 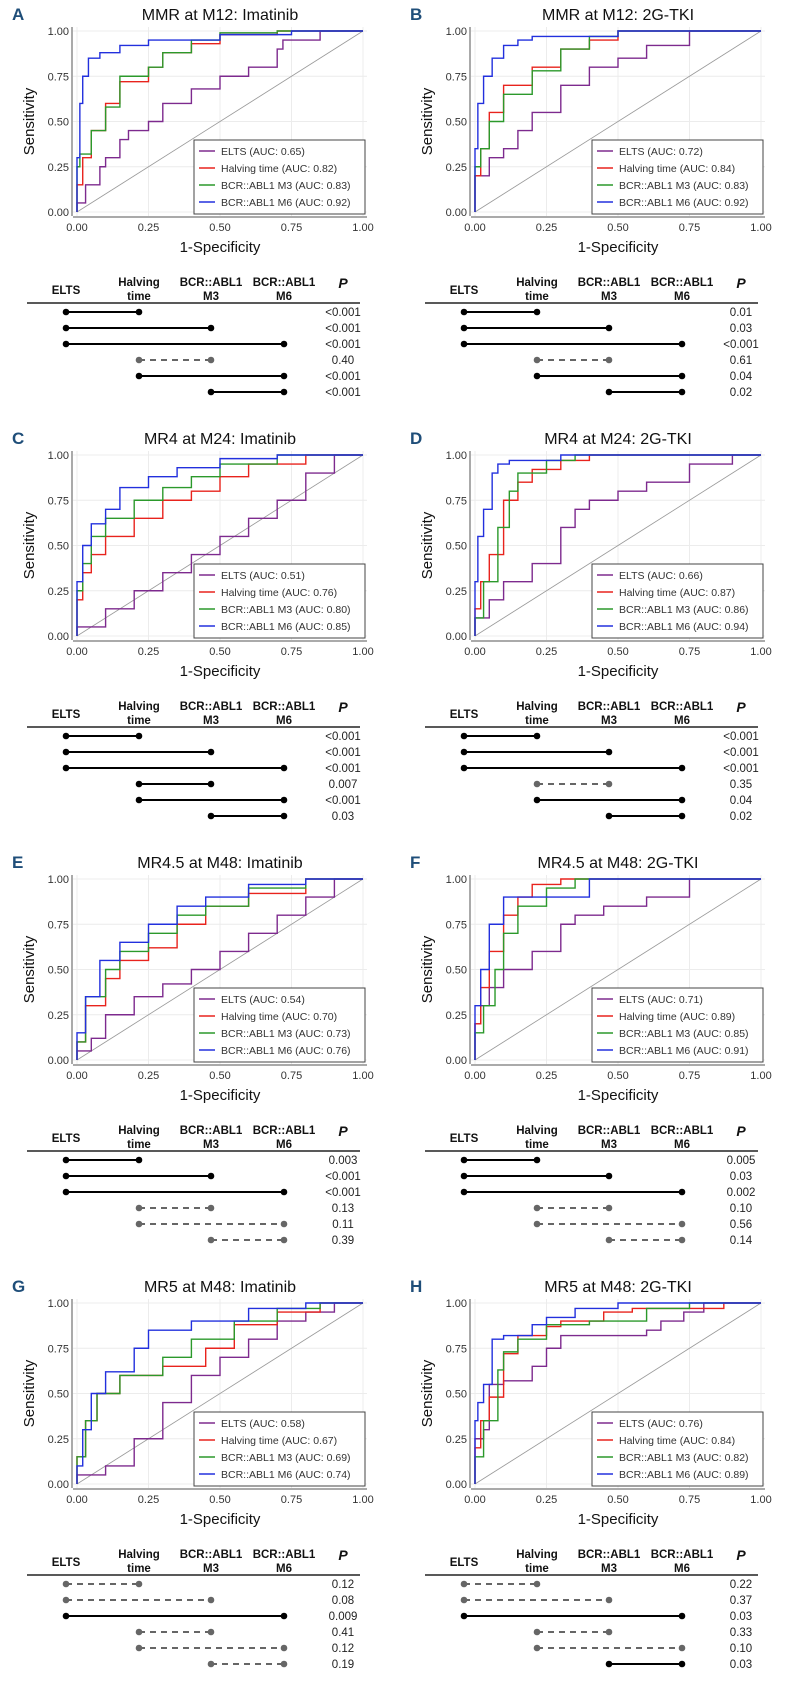 What do you see at coordinates (139, 1138) in the screenshot?
I see `table-column-header: Halving time` at bounding box center [139, 1138].